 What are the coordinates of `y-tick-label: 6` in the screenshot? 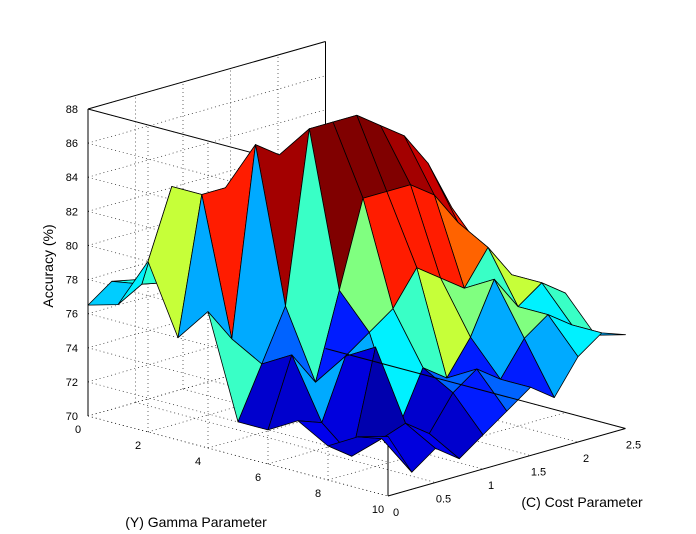 It's located at (258, 478).